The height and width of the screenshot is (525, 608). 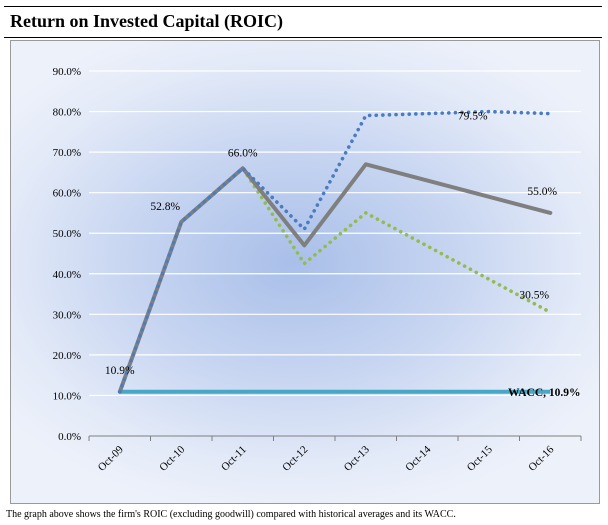 I want to click on data-label: WACC, 10.9%, so click(x=544, y=393).